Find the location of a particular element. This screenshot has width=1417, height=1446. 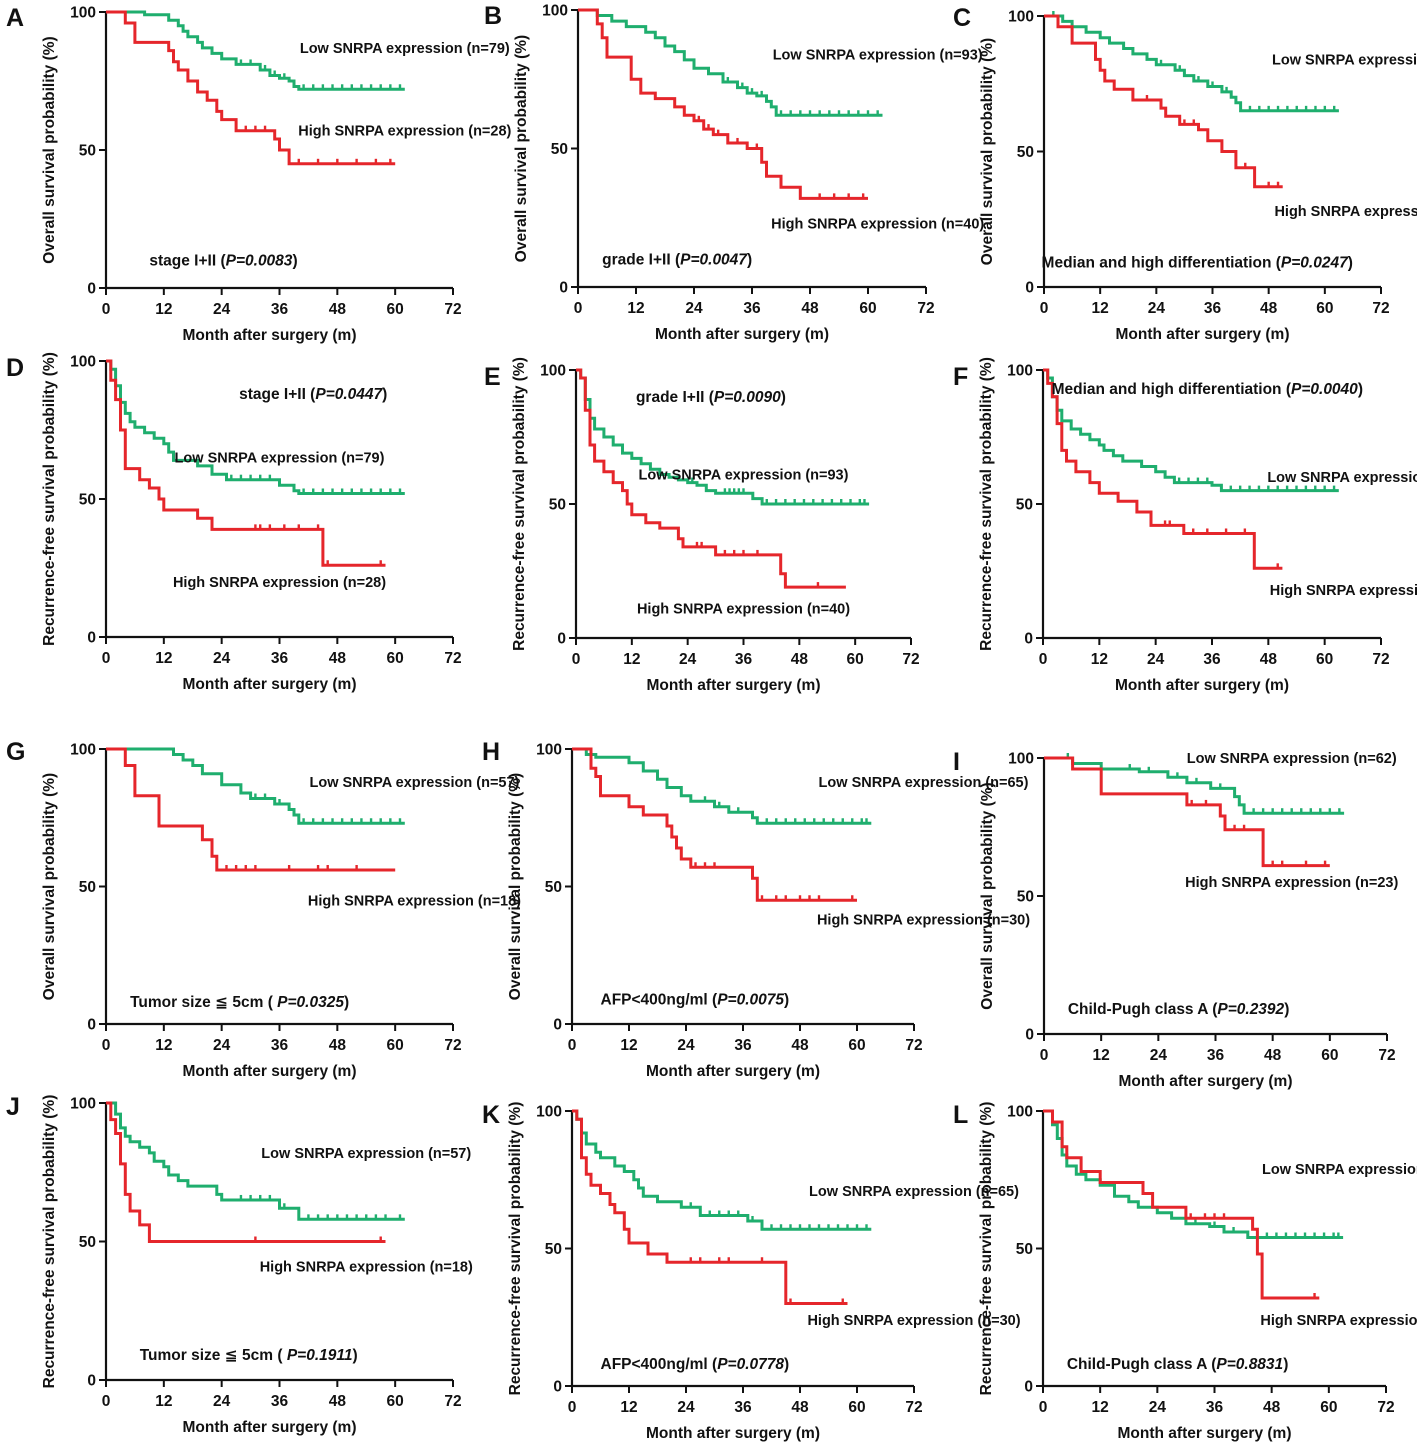

annotation-prefix: stage I+II ( is located at coordinates (277, 394).